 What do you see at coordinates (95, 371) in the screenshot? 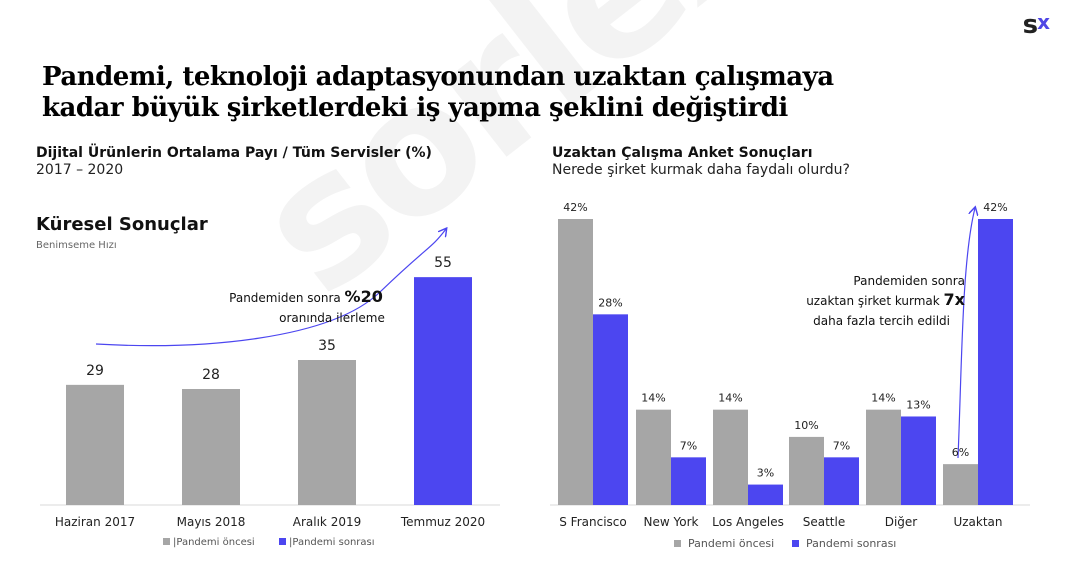
I see `left-bar-value-label: 29` at bounding box center [95, 371].